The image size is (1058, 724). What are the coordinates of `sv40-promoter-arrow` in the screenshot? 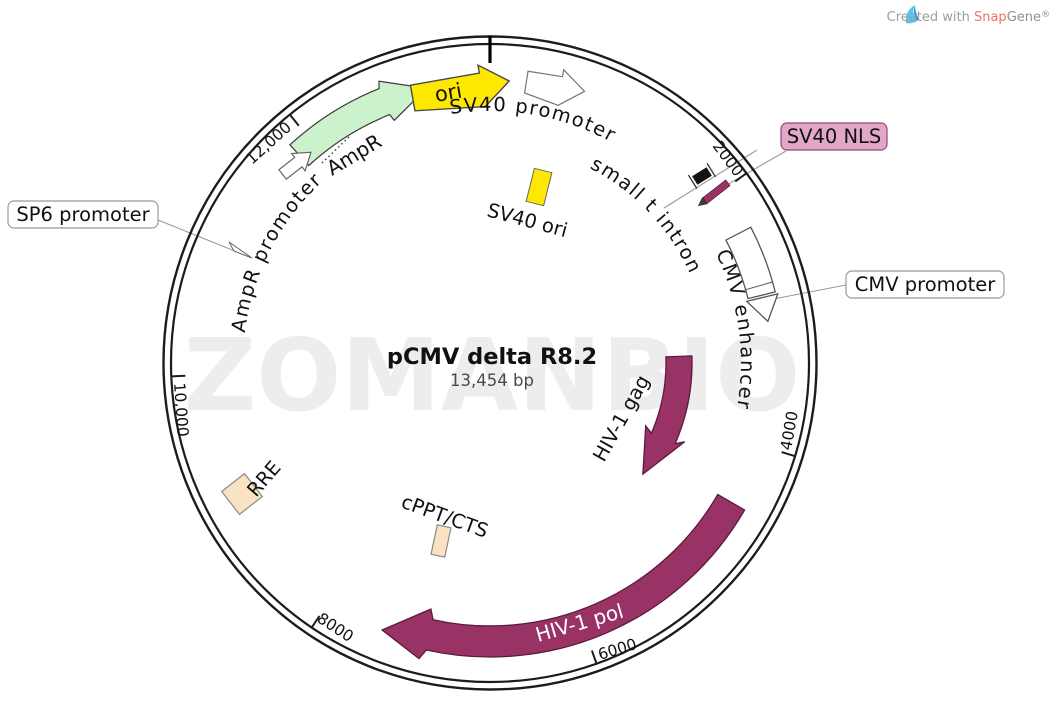 It's located at (554, 87).